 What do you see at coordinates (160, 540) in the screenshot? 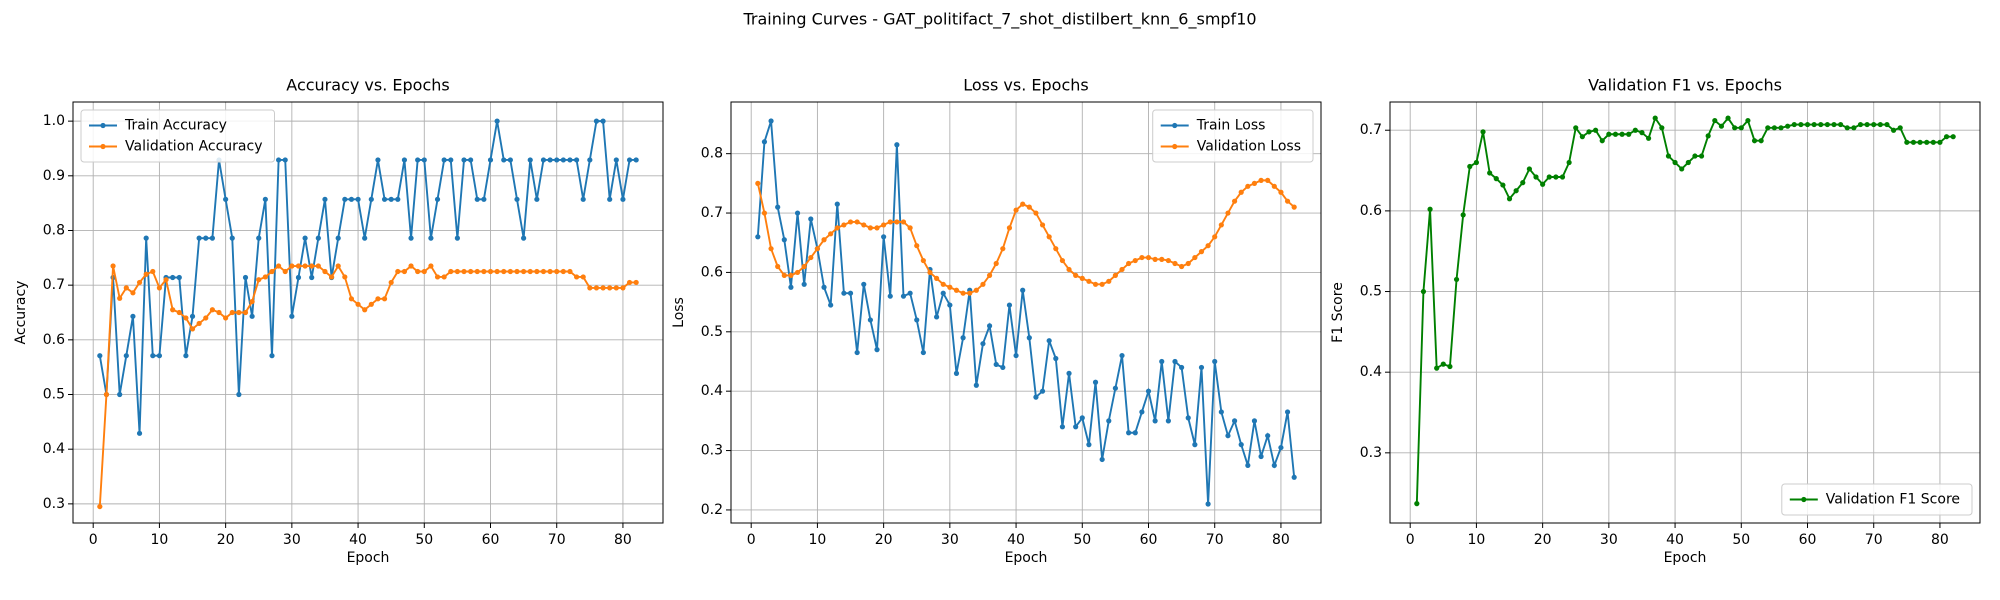
I see `x-tick-label: 10` at bounding box center [160, 540].